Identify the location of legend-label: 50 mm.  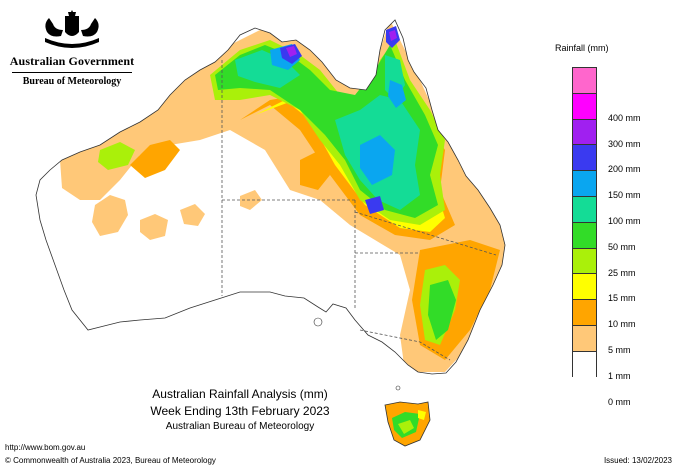
(622, 246).